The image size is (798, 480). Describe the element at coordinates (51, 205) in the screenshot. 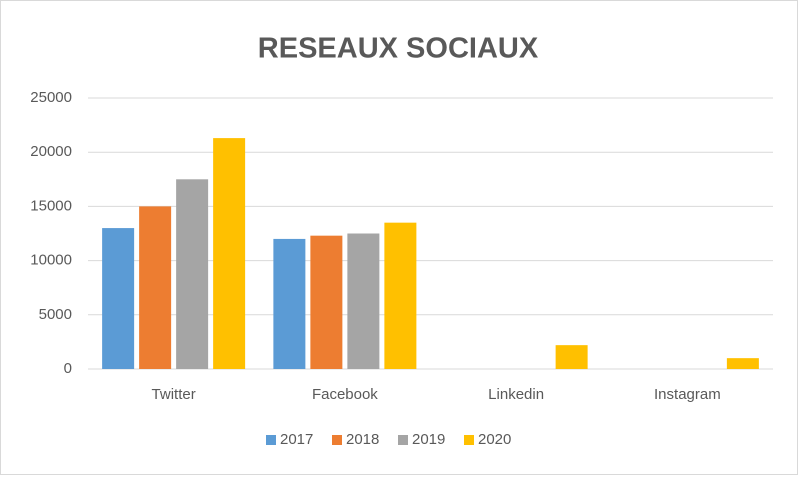

I see `y-tick-label: 15000` at that location.